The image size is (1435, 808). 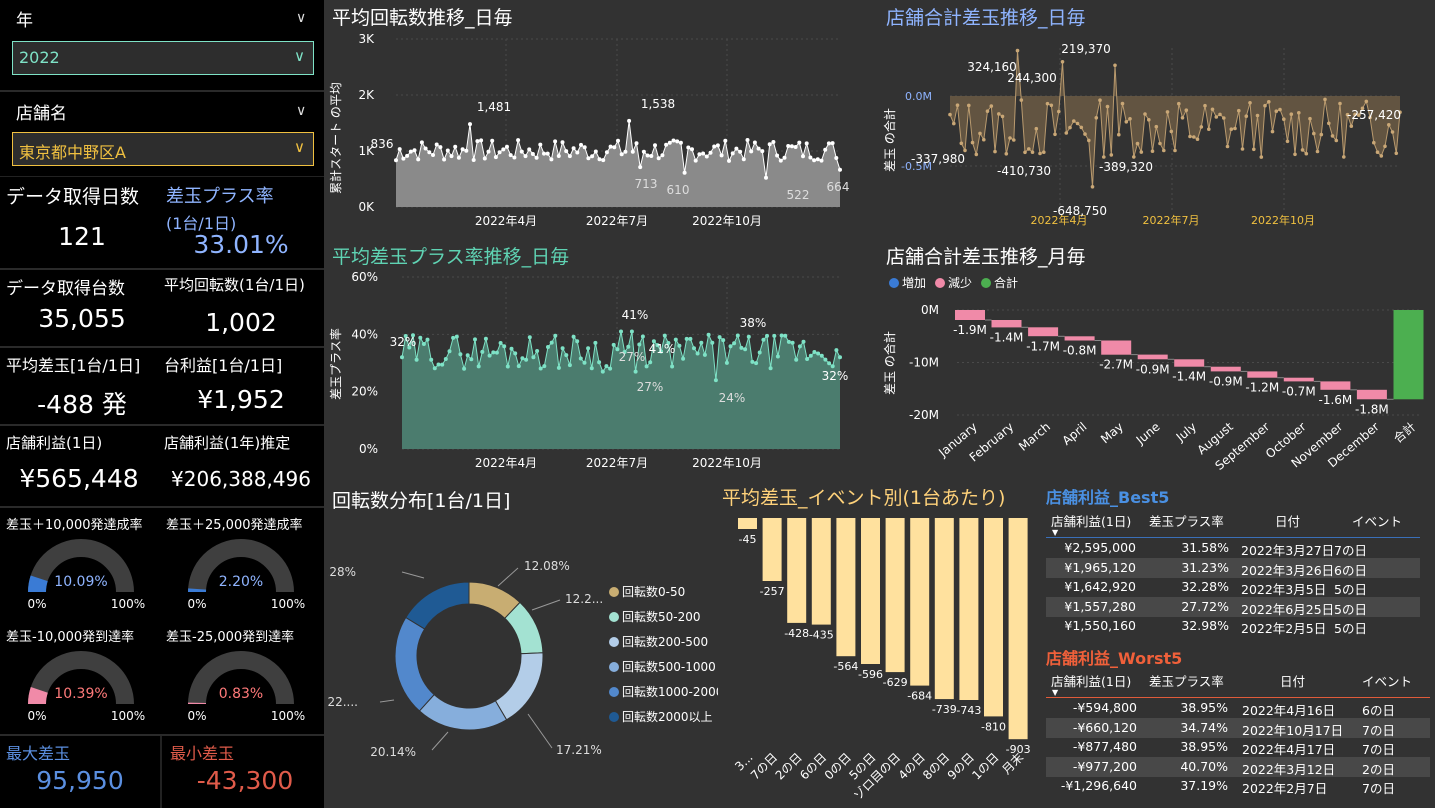 I want to click on diff-daily-y-axis-title: 差玉 の合計, so click(x=889, y=140).